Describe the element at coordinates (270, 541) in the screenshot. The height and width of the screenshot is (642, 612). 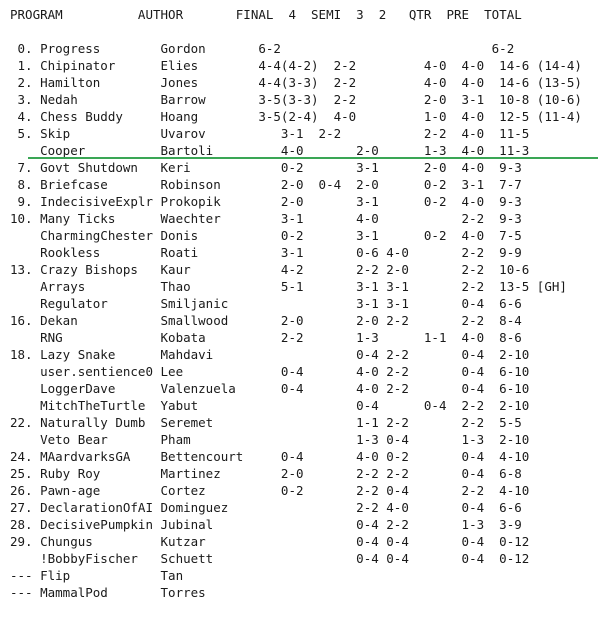
I see `table-row: 29. Chungus Kutzar 0-4 0-4 0-4 0-12` at that location.